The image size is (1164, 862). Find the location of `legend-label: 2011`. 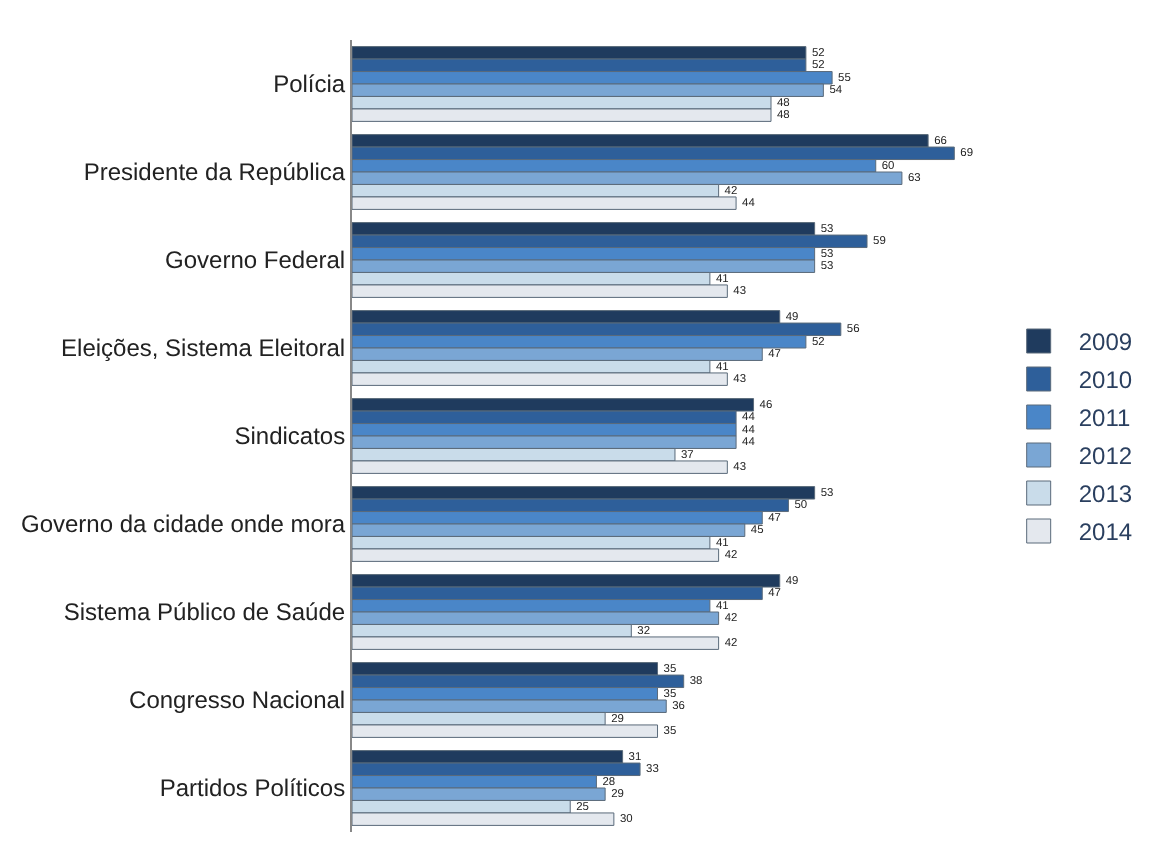

legend-label: 2011 is located at coordinates (1104, 418).